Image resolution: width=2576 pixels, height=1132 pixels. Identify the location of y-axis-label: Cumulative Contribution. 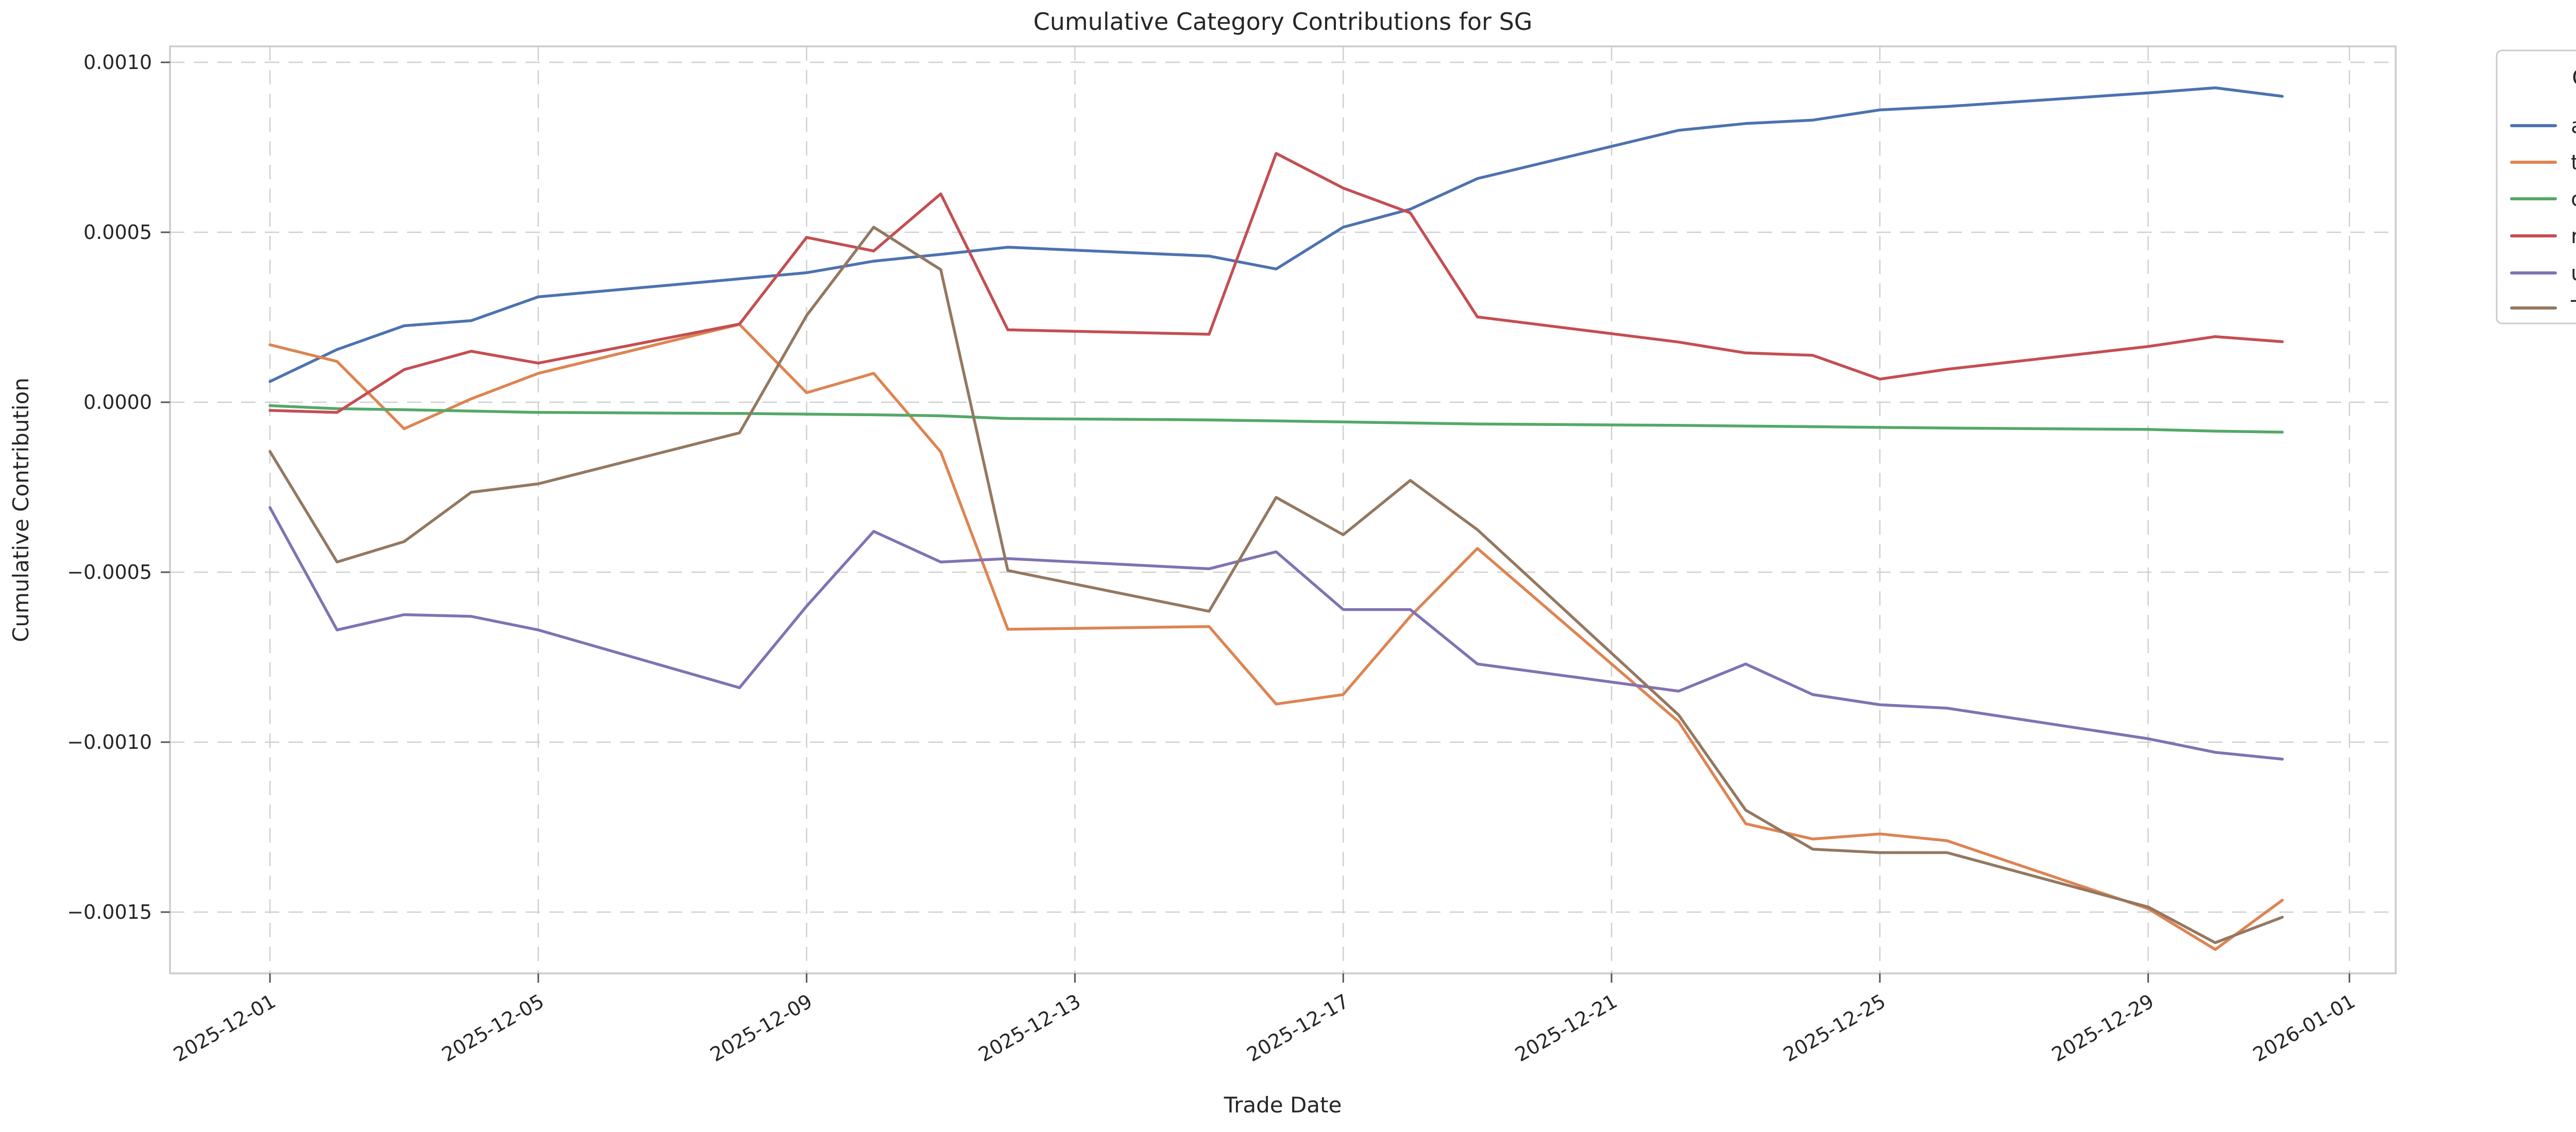
(20, 510).